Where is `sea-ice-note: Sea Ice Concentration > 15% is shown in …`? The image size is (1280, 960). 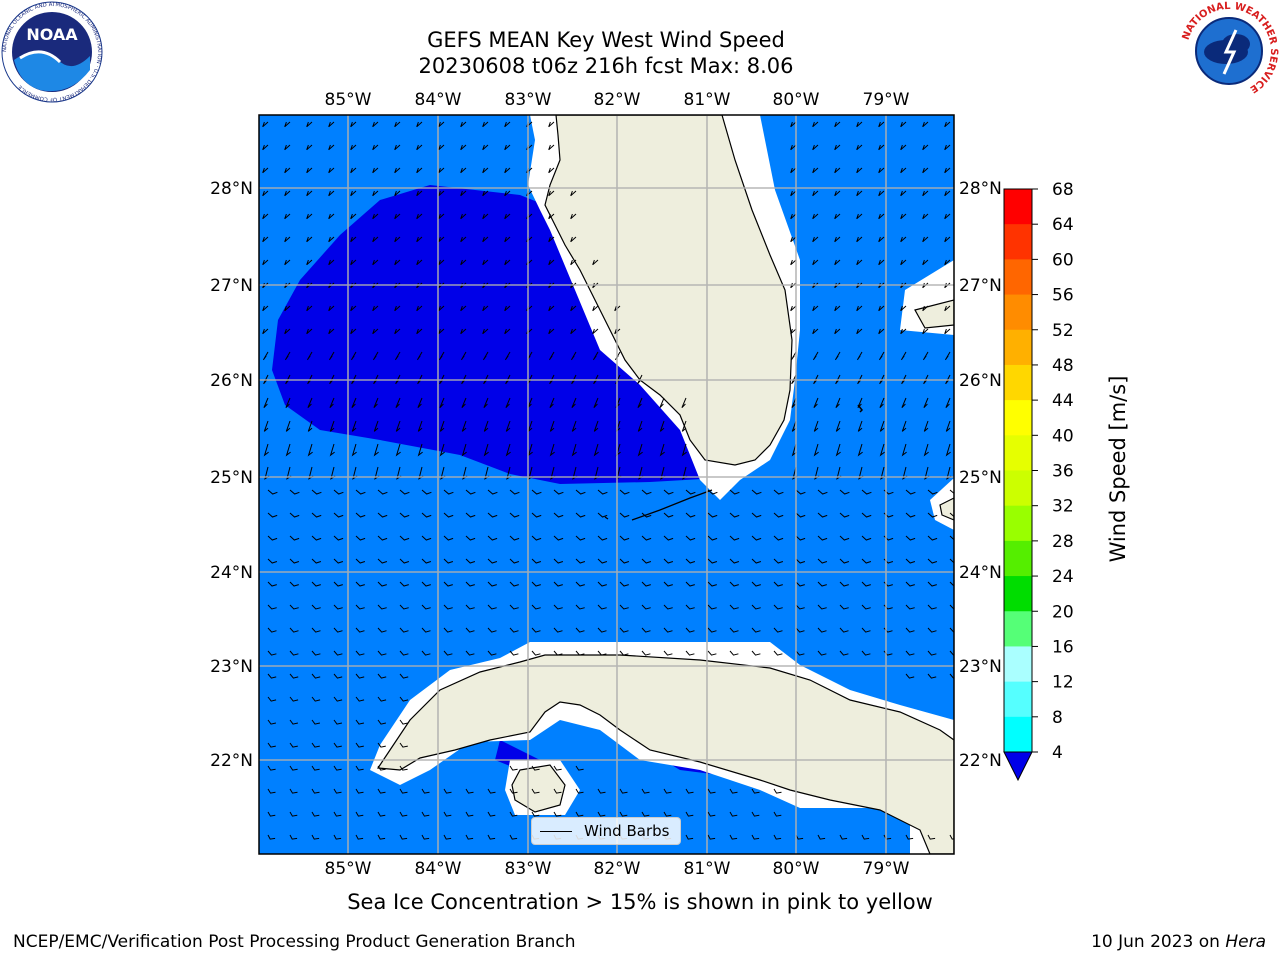 sea-ice-note: Sea Ice Concentration > 15% is shown in … is located at coordinates (640, 902).